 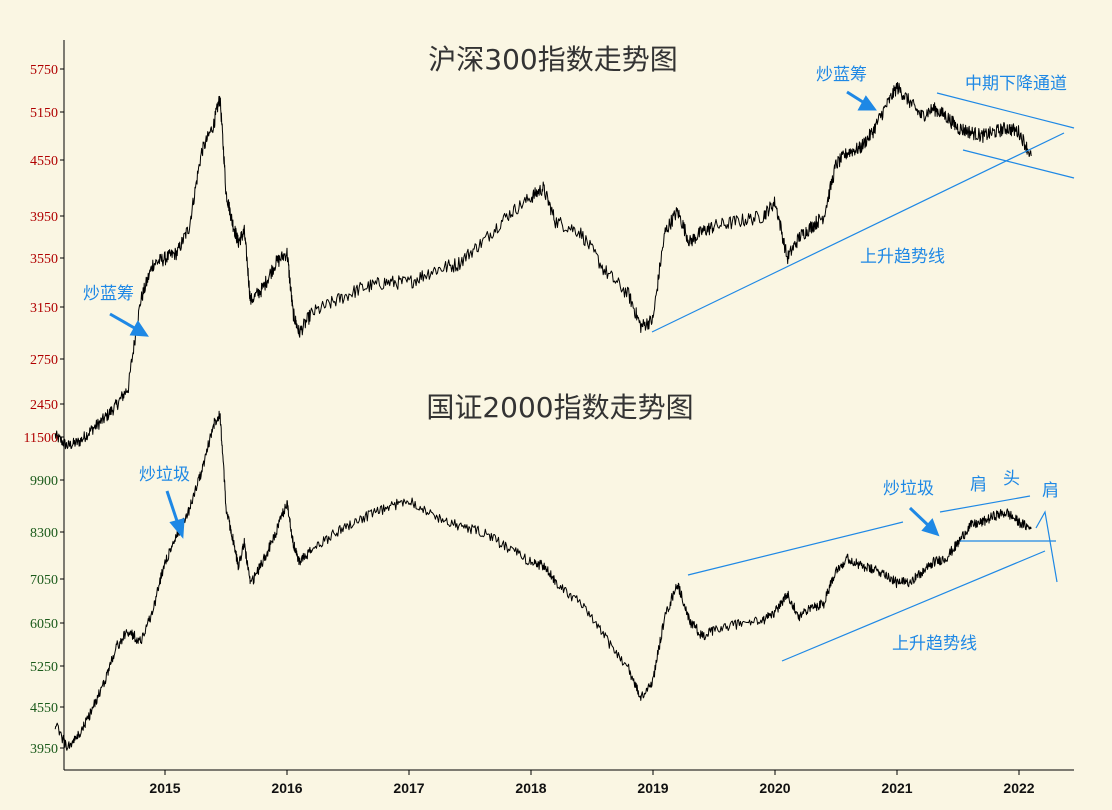 I want to click on gz2000-annotation-lines, so click(x=872, y=578).